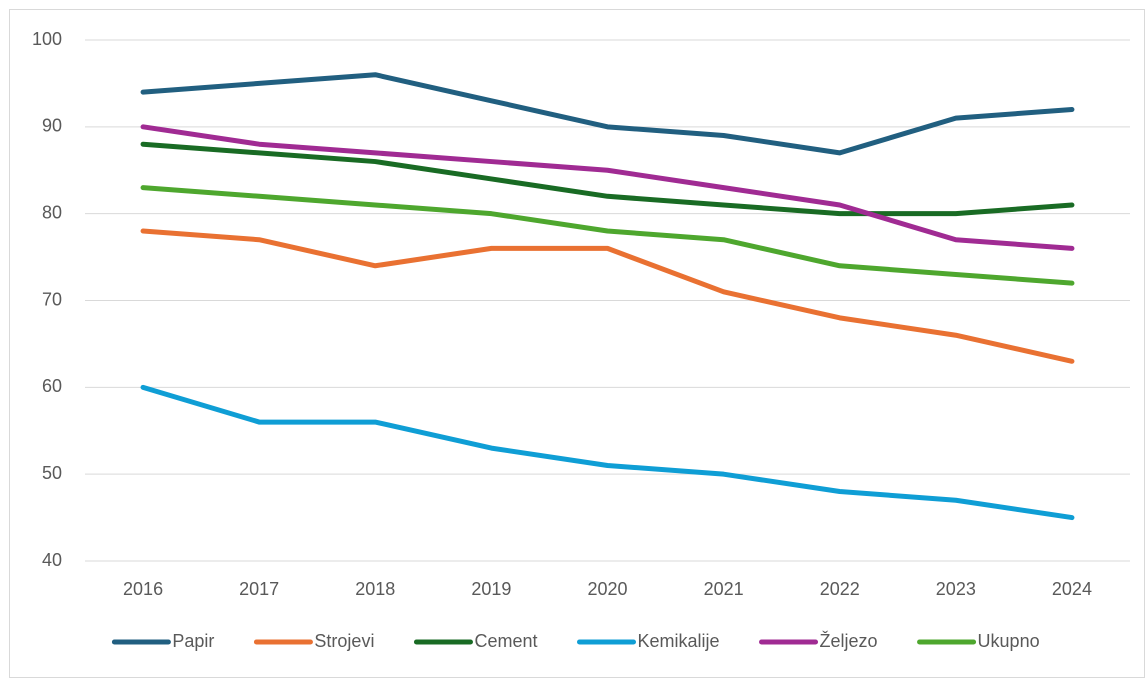 Image resolution: width=1146 pixels, height=679 pixels. What do you see at coordinates (52, 299) in the screenshot?
I see `y-tick-label: 70` at bounding box center [52, 299].